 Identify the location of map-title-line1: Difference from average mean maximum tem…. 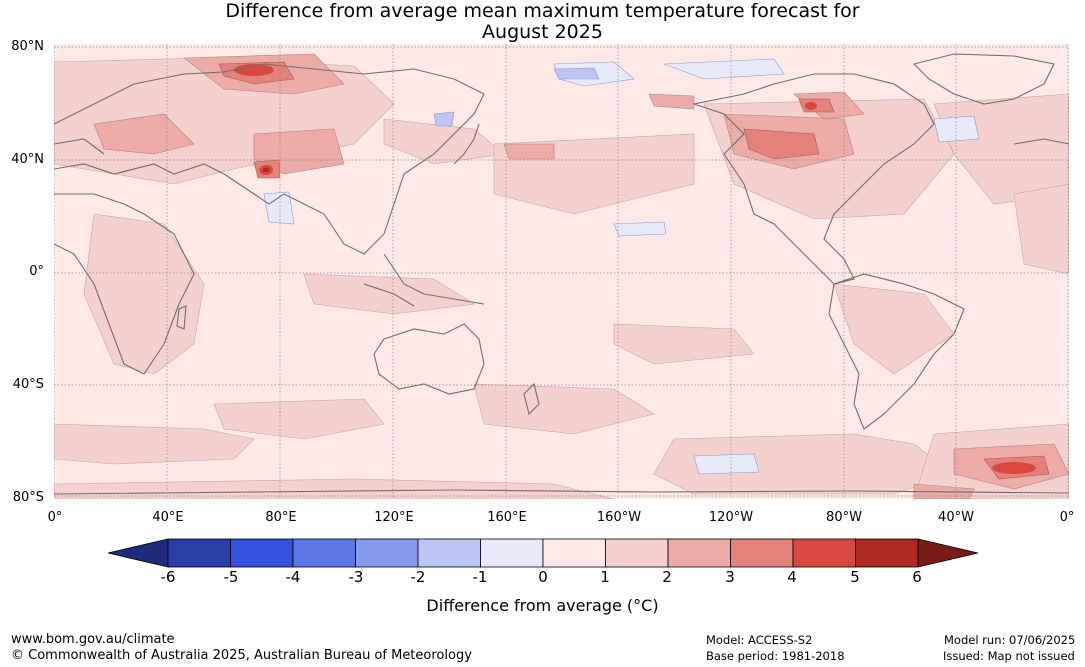
(542, 11).